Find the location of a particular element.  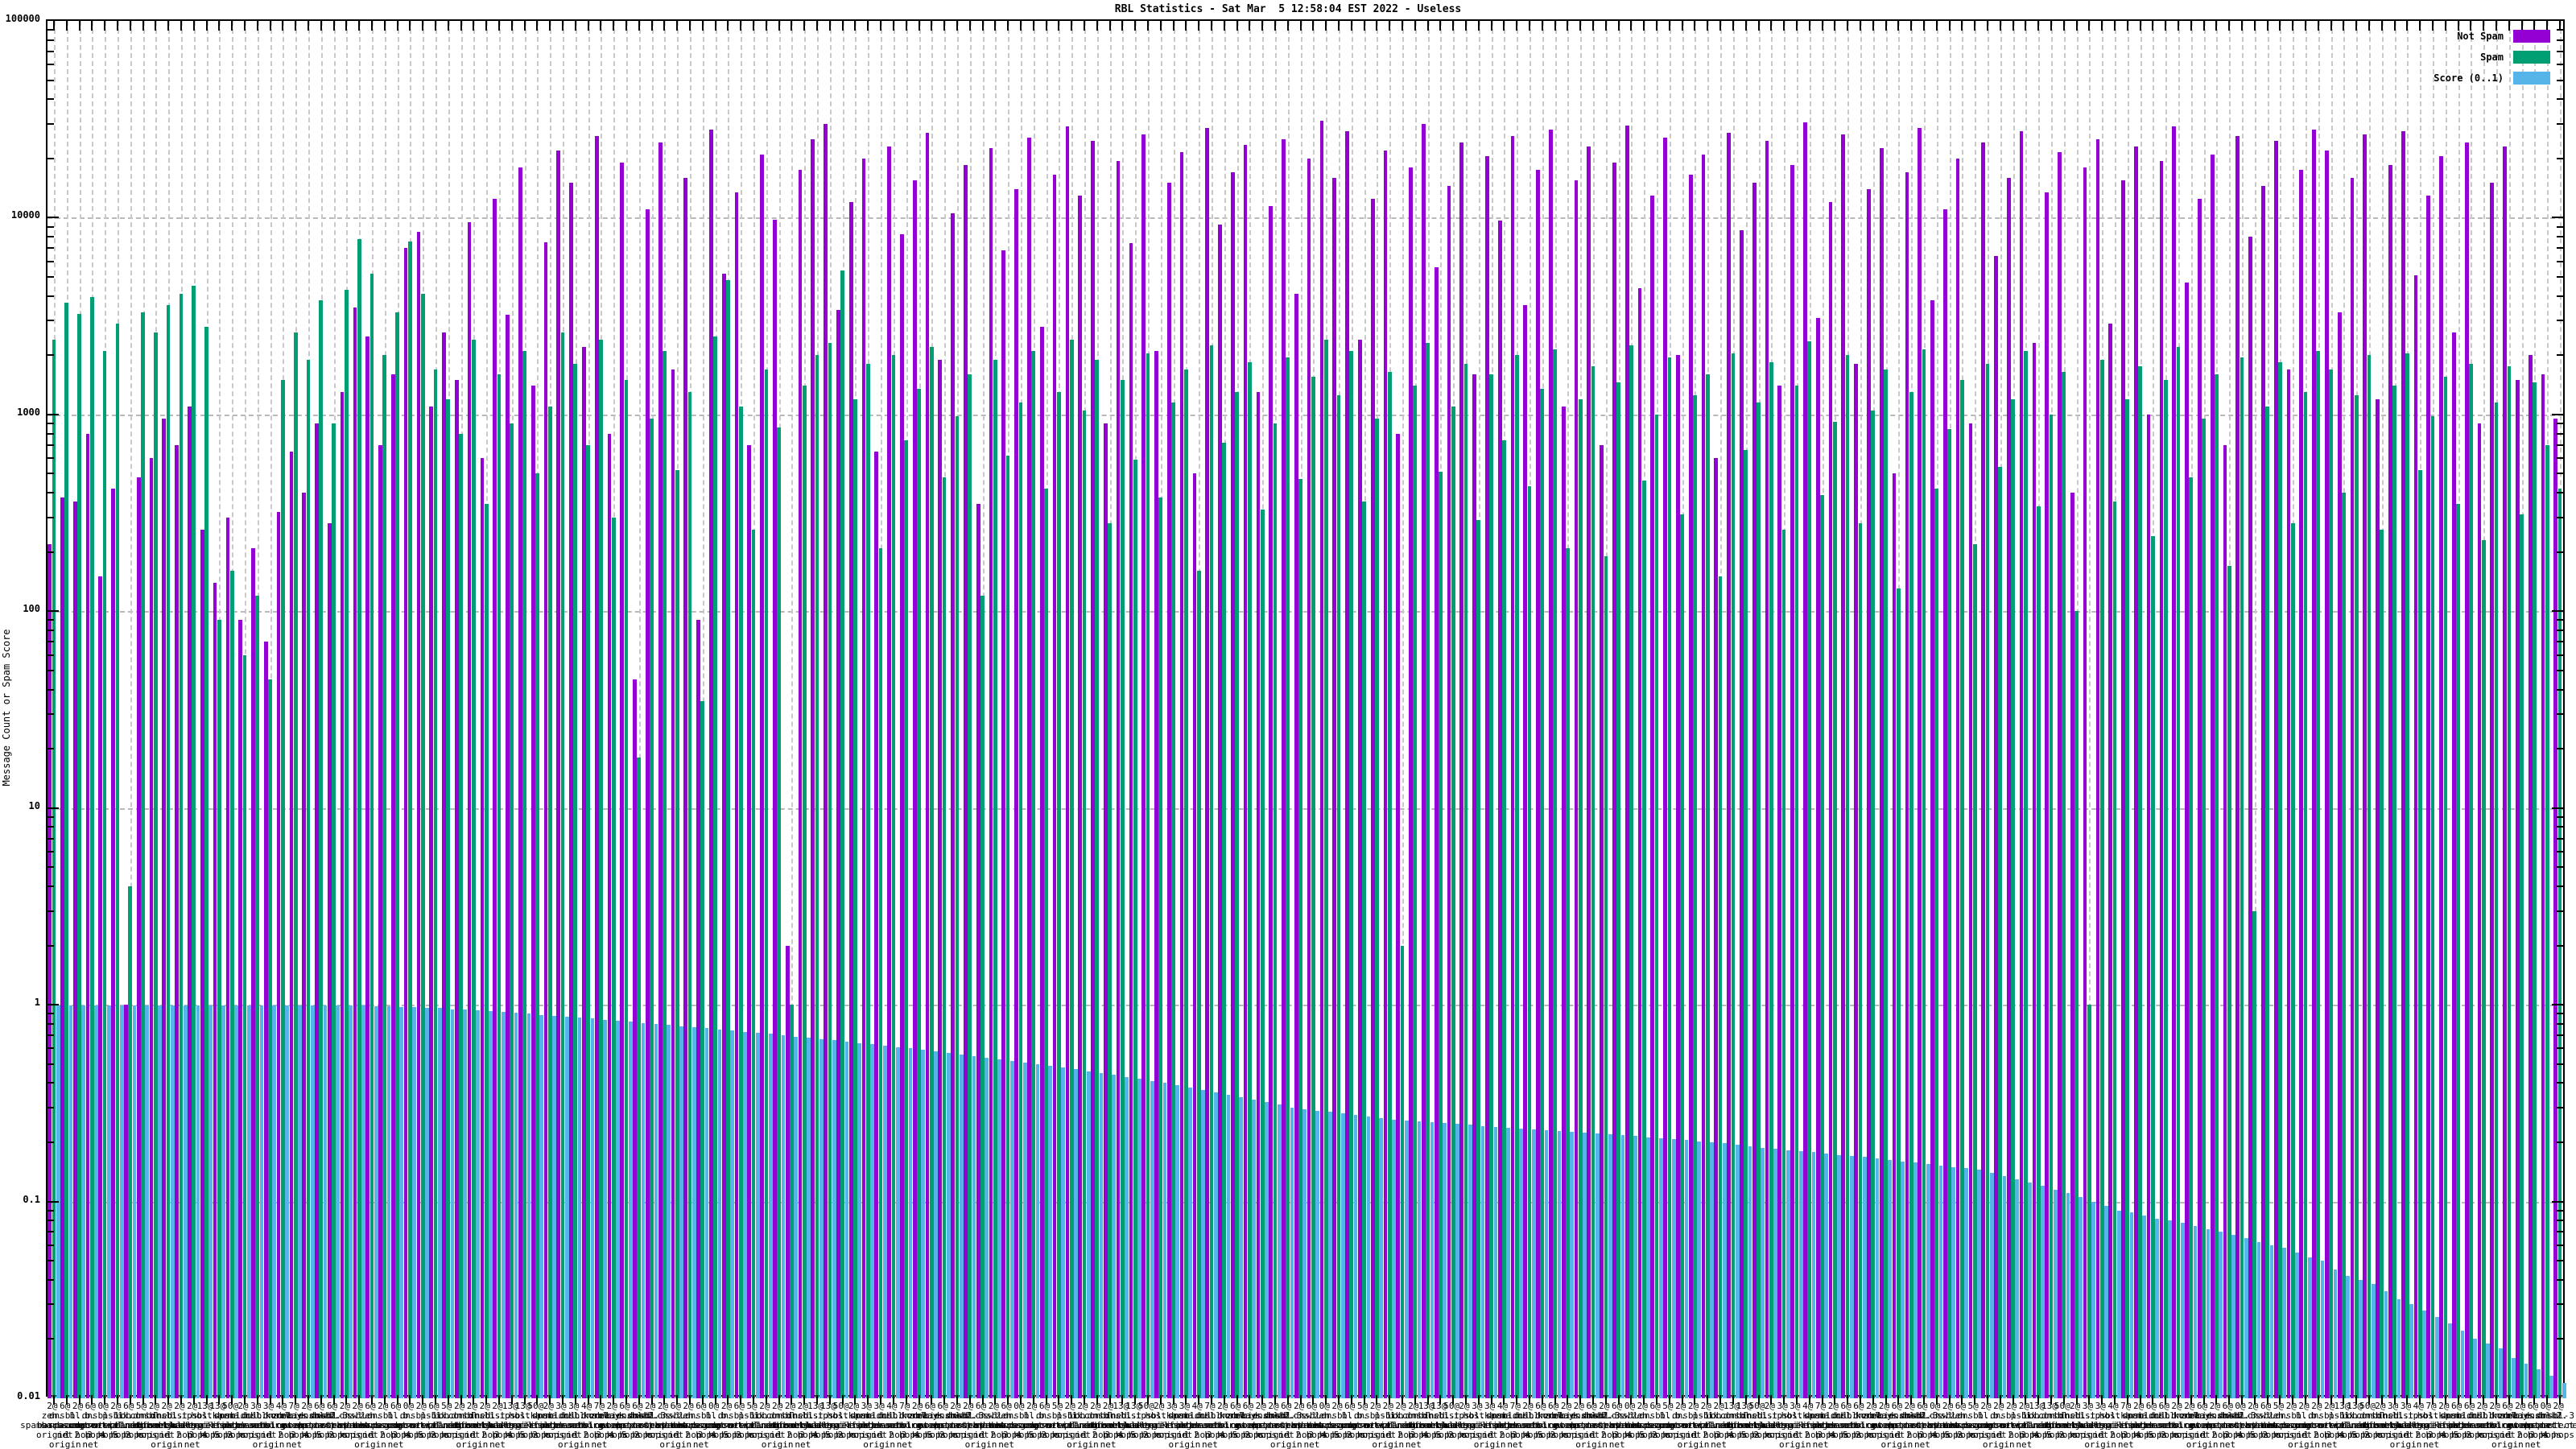

x-tick-label: 0@ swl. spamhaus.org 3 hops is located at coordinates (1629, 1420).